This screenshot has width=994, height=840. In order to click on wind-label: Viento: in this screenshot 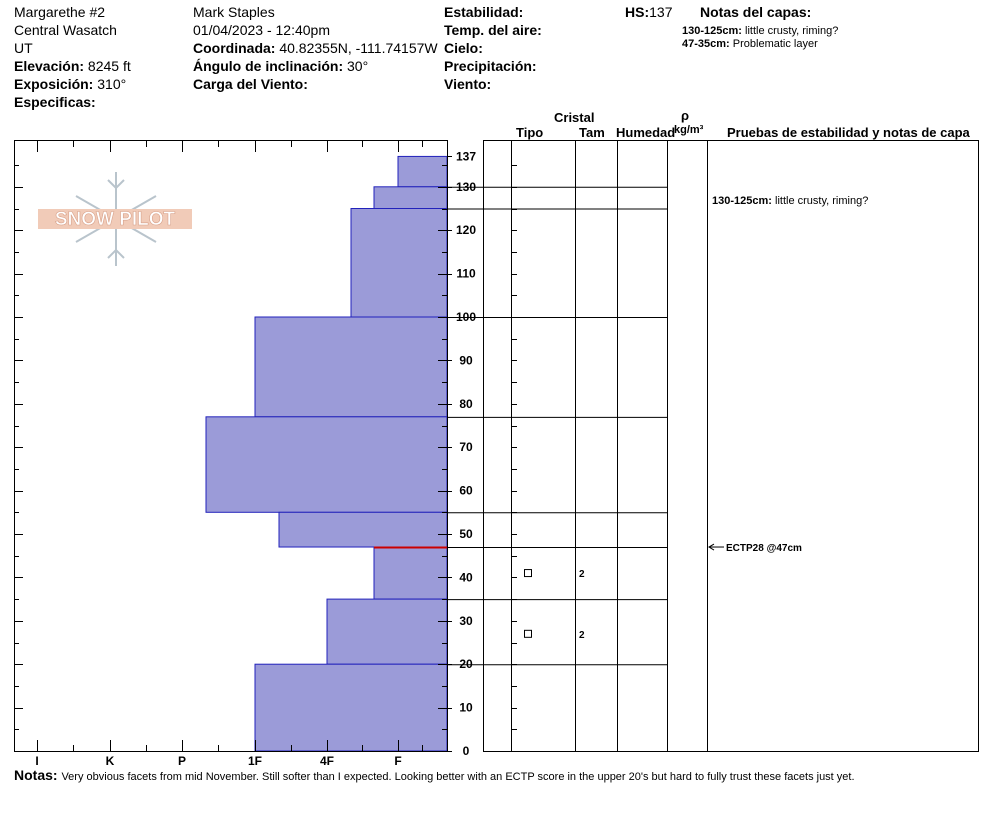, I will do `click(468, 84)`.